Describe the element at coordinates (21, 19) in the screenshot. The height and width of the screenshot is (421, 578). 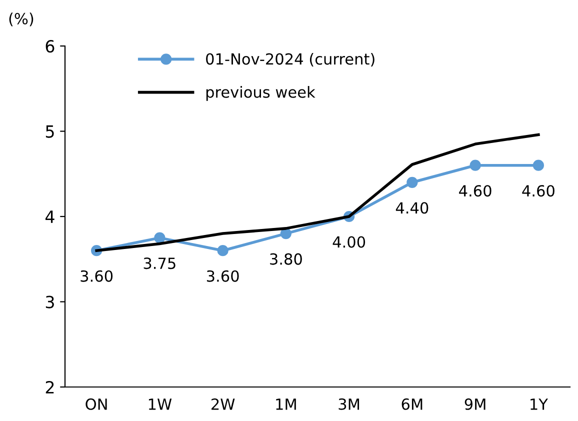
I see `y-axis-title: (%)` at that location.